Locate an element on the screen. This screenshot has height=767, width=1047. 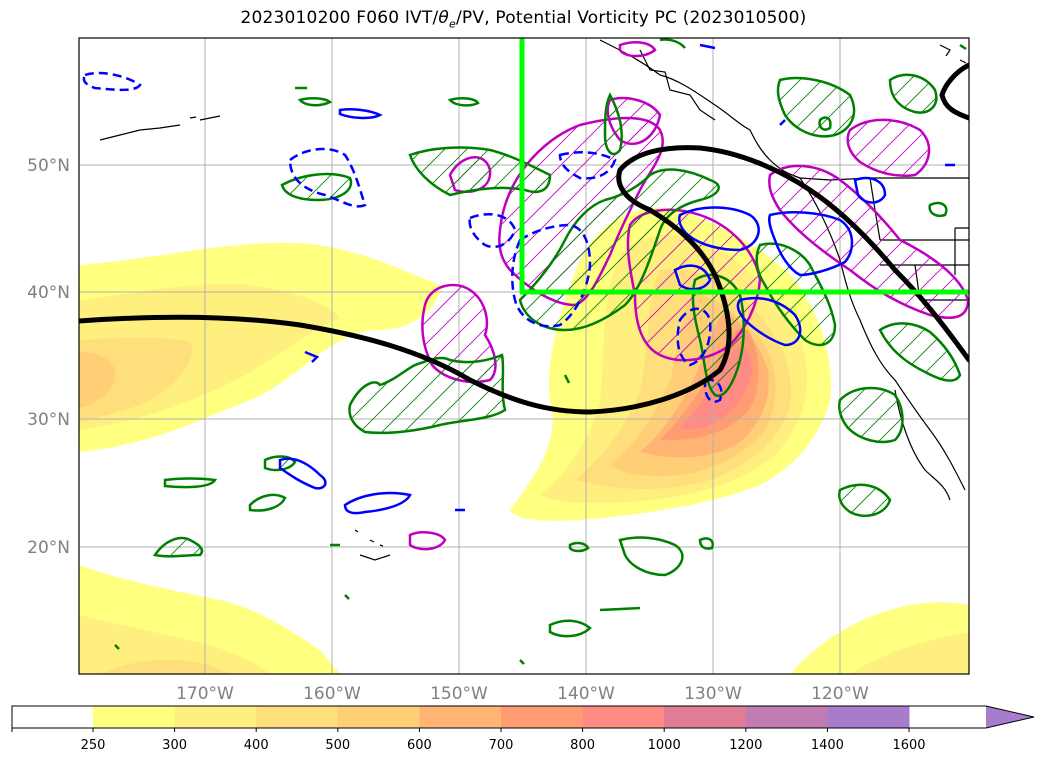
colorbar-ticks: 250 300 400 500 600 700 800 1000 1200 1400 1600 is located at coordinates (468, 740).